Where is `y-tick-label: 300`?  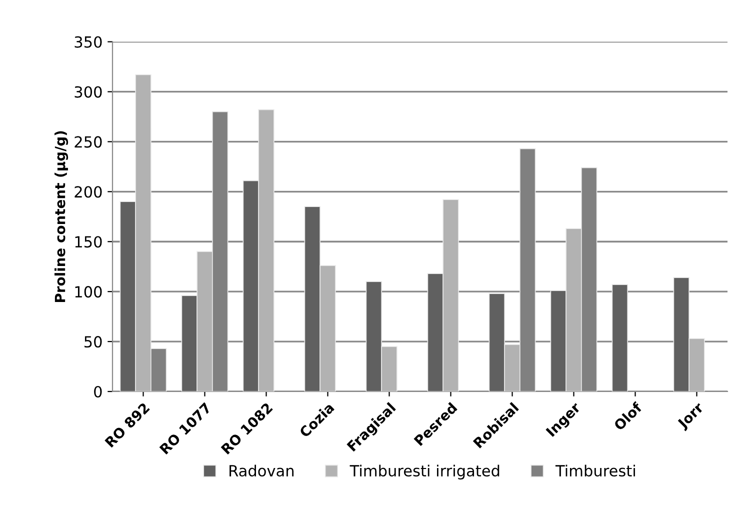 y-tick-label: 300 is located at coordinates (88, 92).